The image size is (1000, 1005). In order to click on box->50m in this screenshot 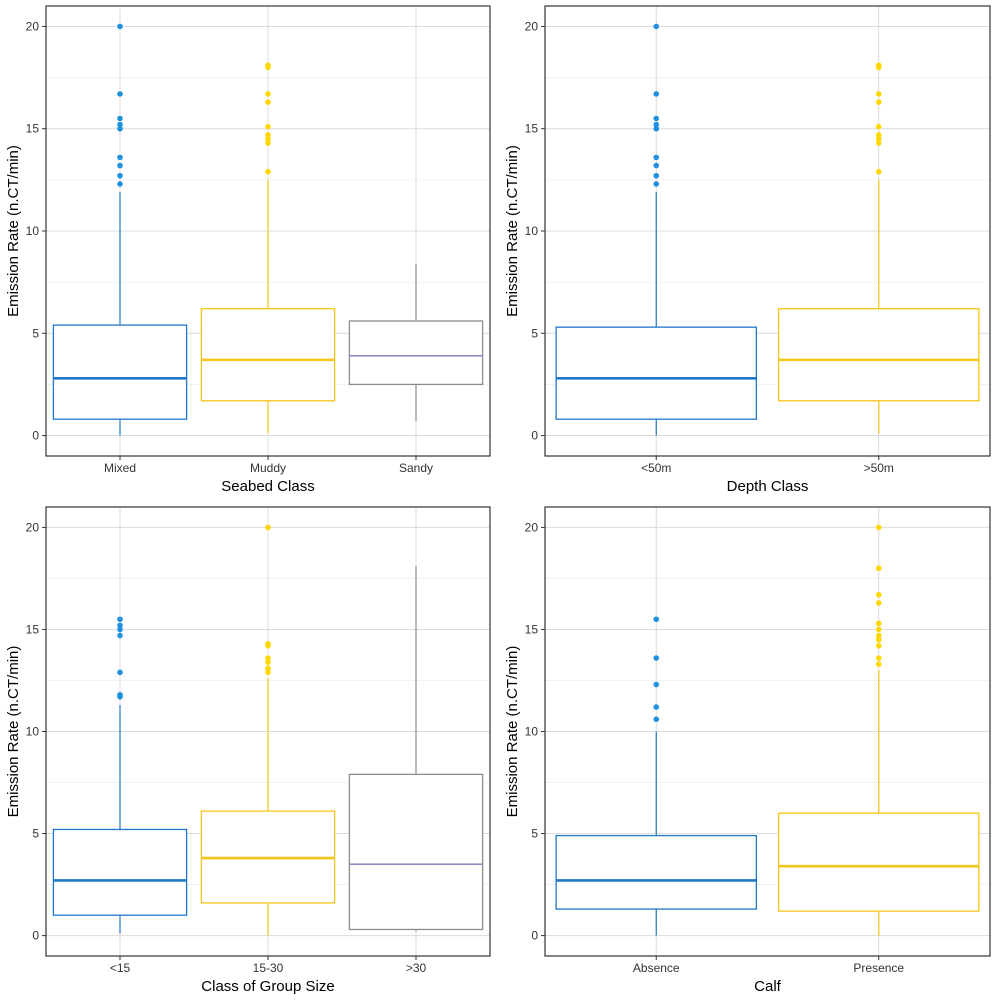, I will do `click(878, 248)`.